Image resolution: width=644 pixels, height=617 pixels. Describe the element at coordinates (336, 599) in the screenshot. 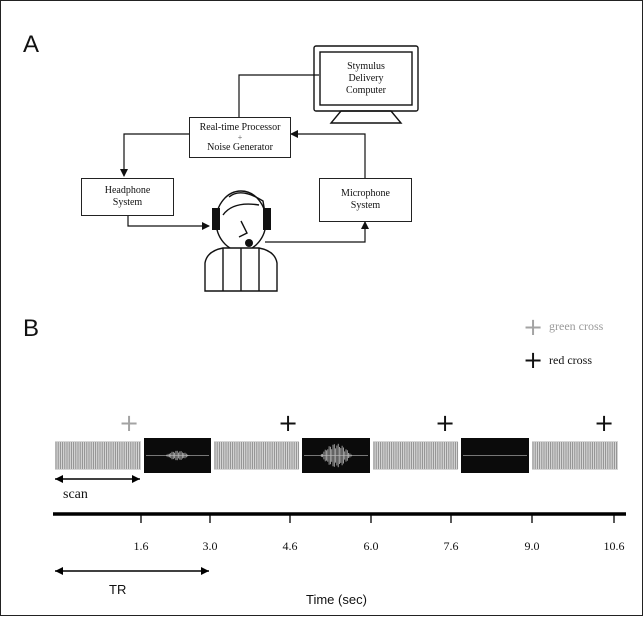

I see `x-axis-label: Time (sec)` at that location.